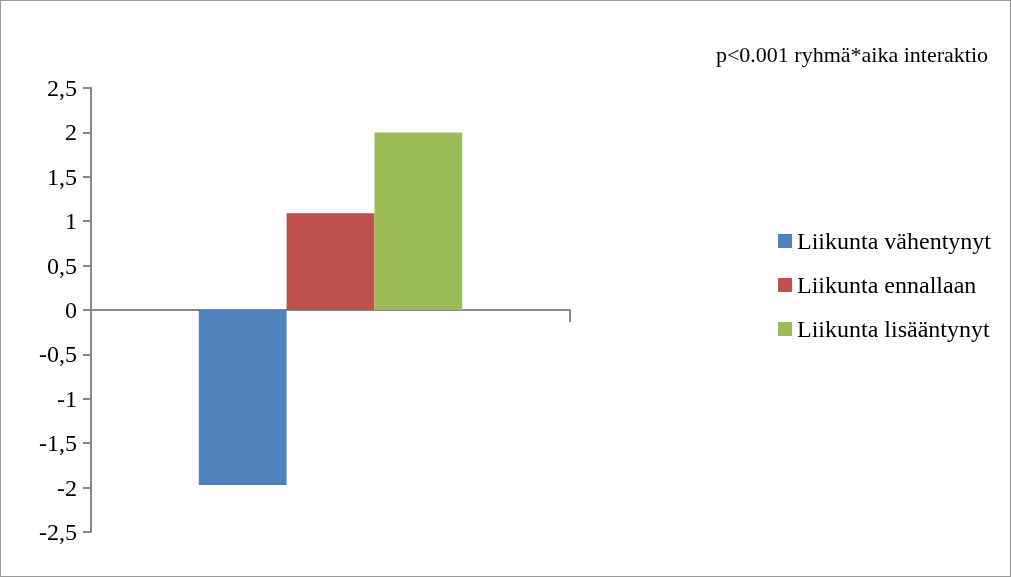 The height and width of the screenshot is (577, 1011). What do you see at coordinates (852, 54) in the screenshot?
I see `text: p<0.001 ryhmä*aika interaktio` at bounding box center [852, 54].